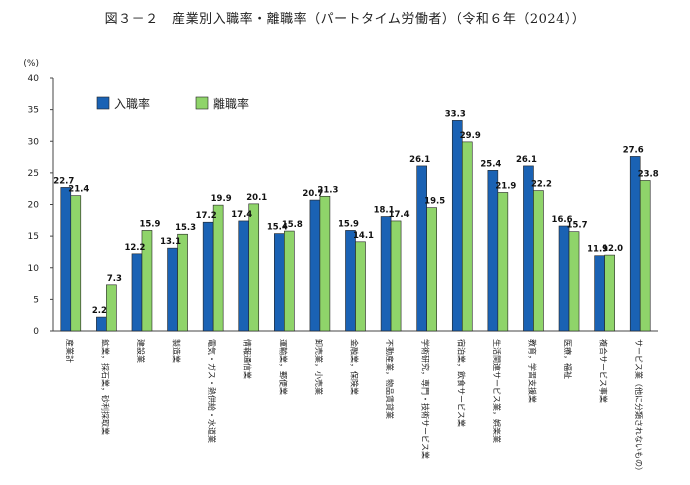 Image resolution: width=690 pixels, height=485 pixels. What do you see at coordinates (34, 269) in the screenshot?
I see `y-tick-label: 10` at bounding box center [34, 269].